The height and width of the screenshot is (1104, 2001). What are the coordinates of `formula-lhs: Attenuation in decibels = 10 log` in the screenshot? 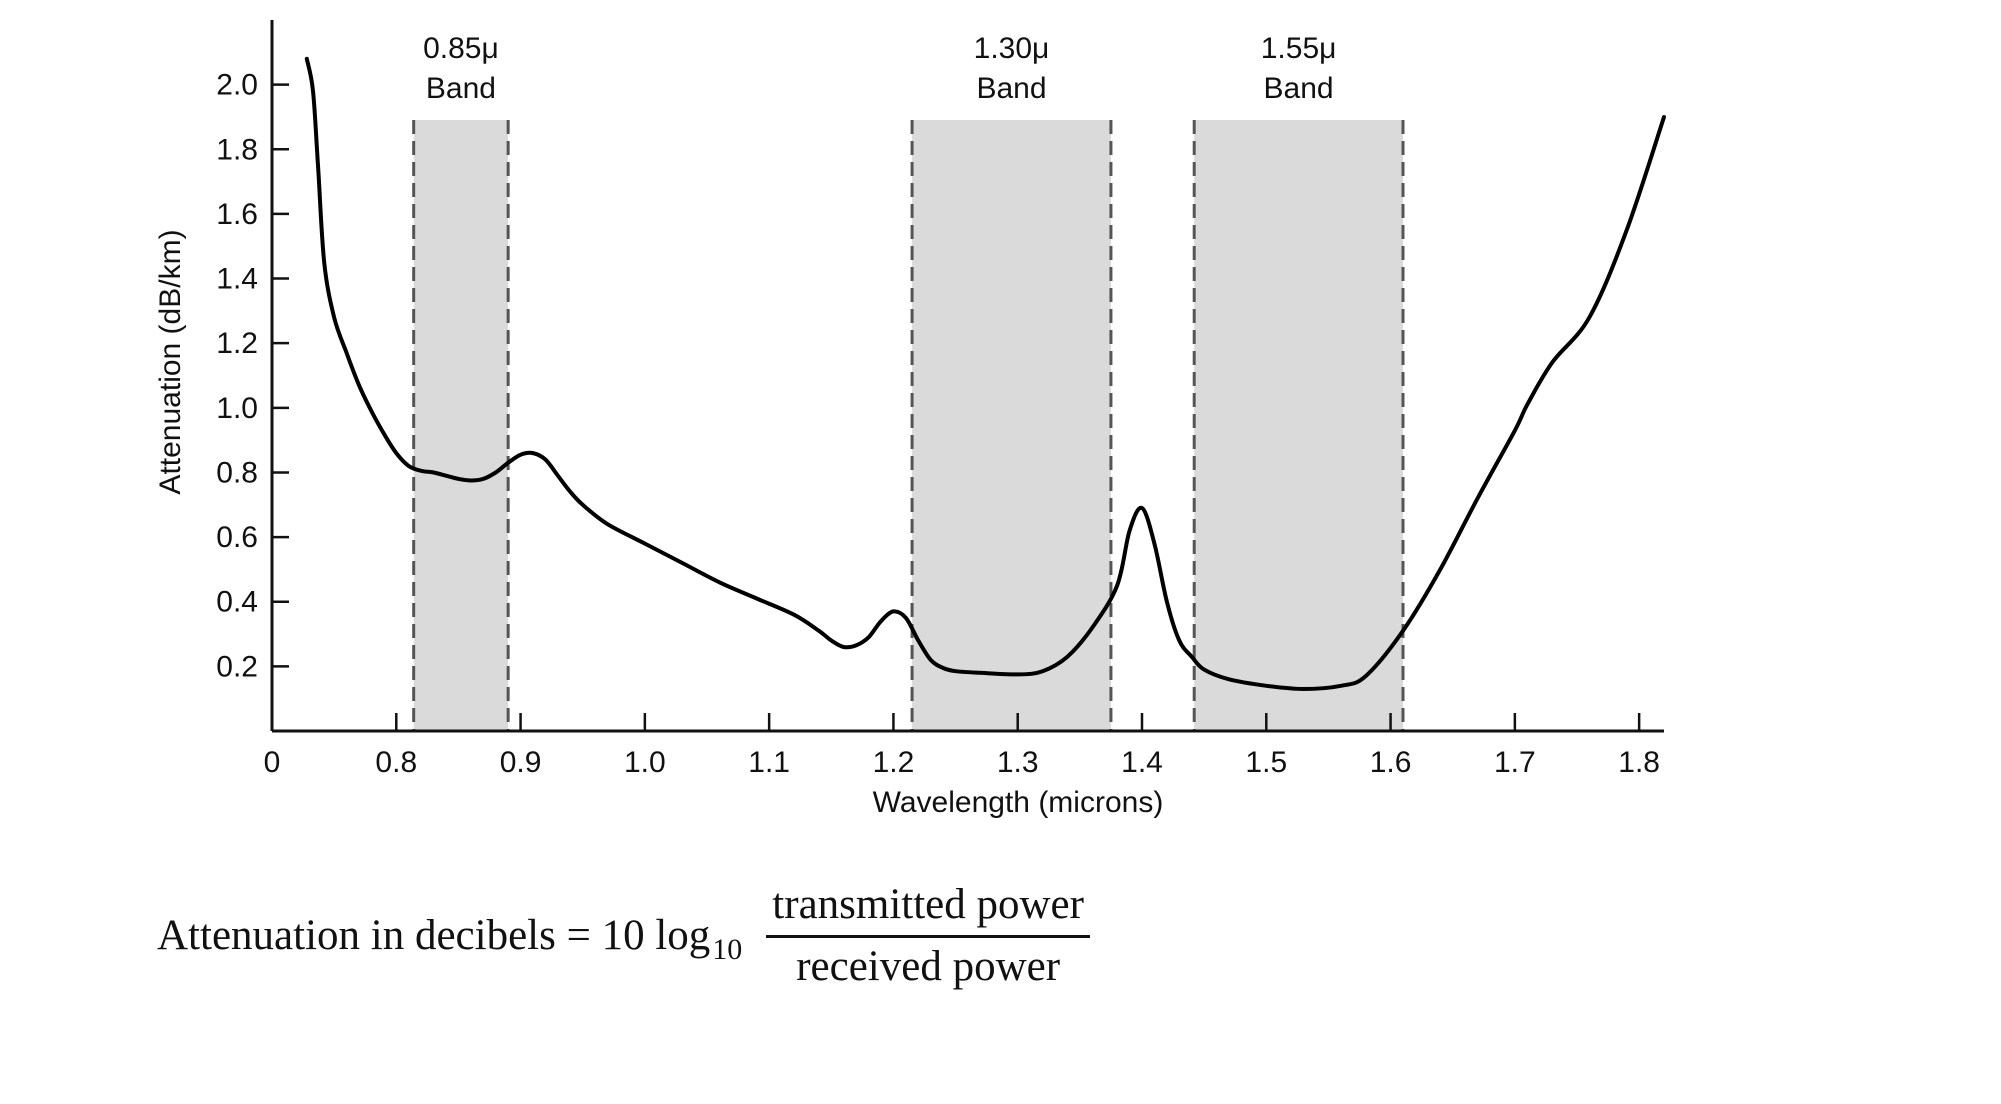 It's located at (434, 935).